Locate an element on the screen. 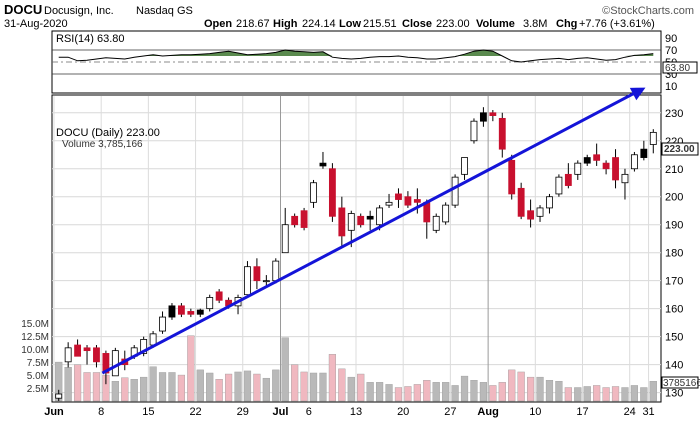  price-tick-label: 140 is located at coordinates (674, 366).